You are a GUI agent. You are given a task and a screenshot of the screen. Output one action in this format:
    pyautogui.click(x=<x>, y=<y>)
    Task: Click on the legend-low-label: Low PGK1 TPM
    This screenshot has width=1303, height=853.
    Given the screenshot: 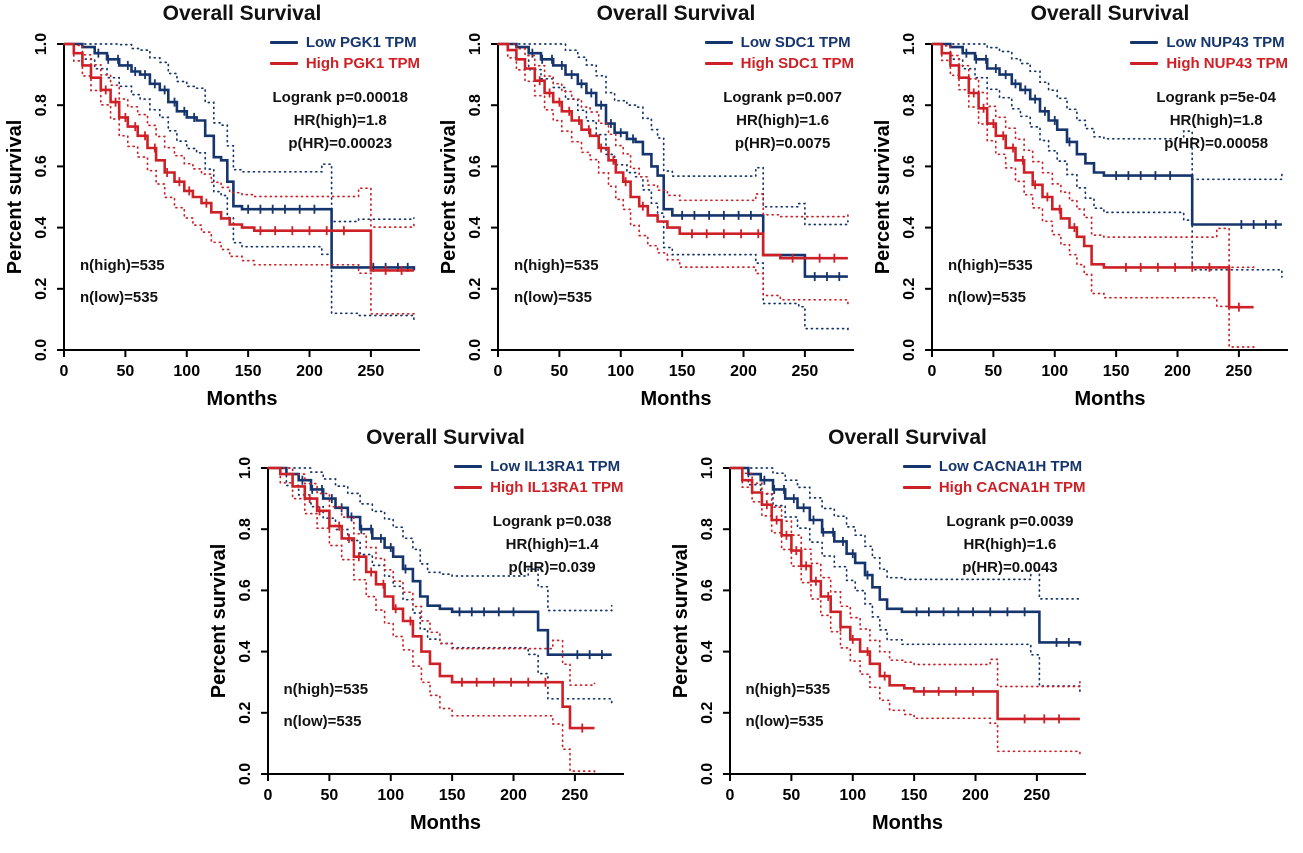 What is the action you would take?
    pyautogui.click(x=361, y=42)
    